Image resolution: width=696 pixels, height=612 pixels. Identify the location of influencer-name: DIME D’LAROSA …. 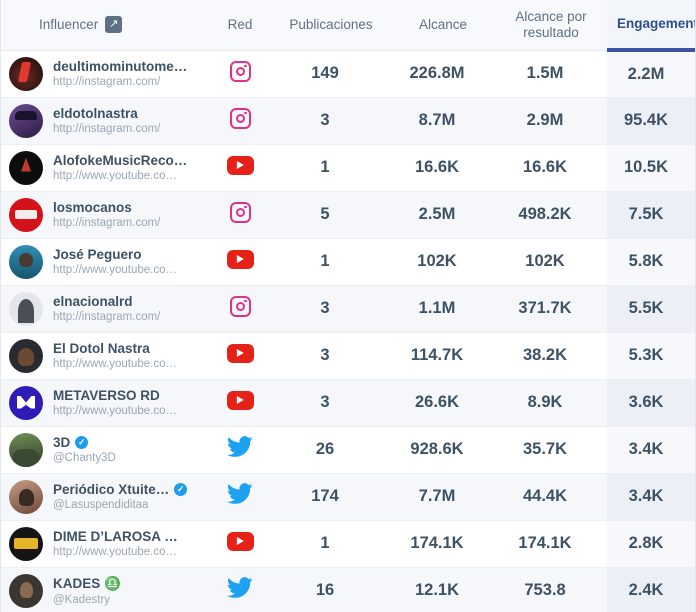
(115, 536).